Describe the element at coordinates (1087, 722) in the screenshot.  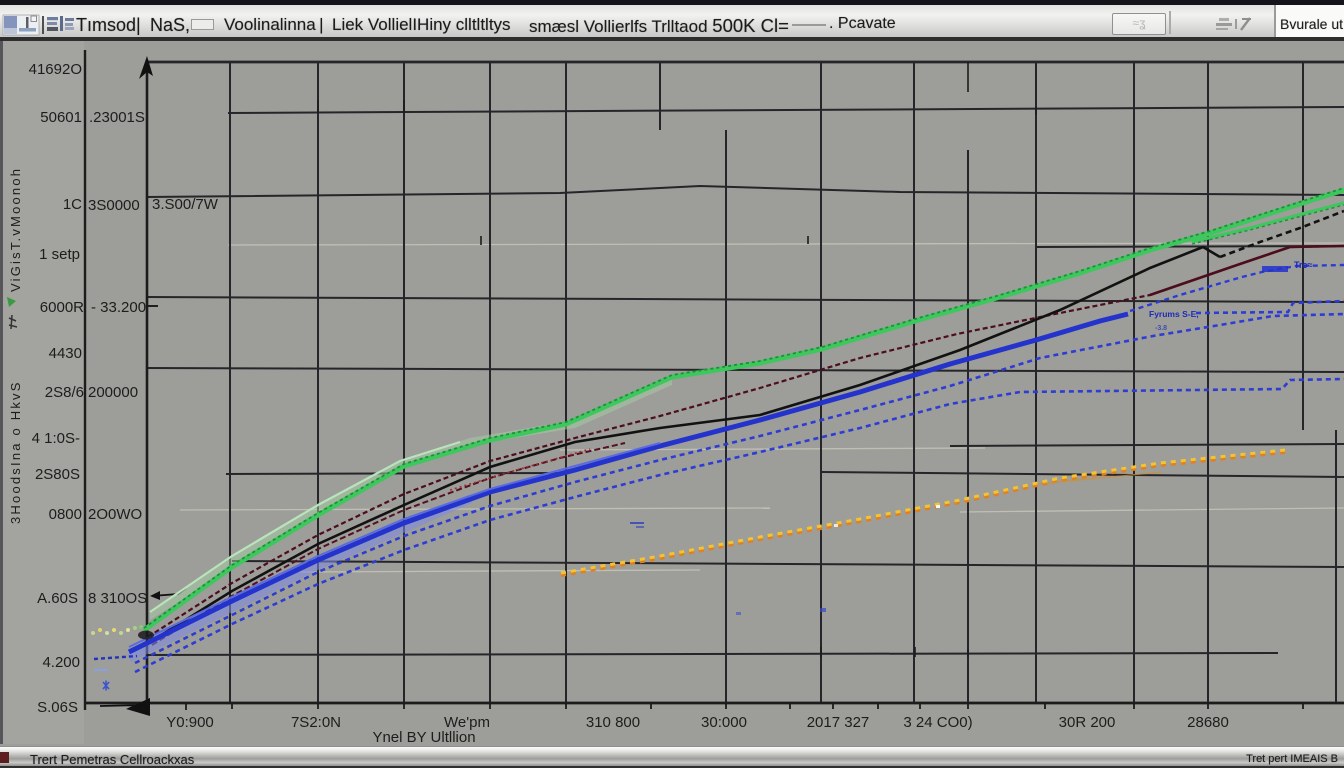
I see `svg-text: 30R 200` at that location.